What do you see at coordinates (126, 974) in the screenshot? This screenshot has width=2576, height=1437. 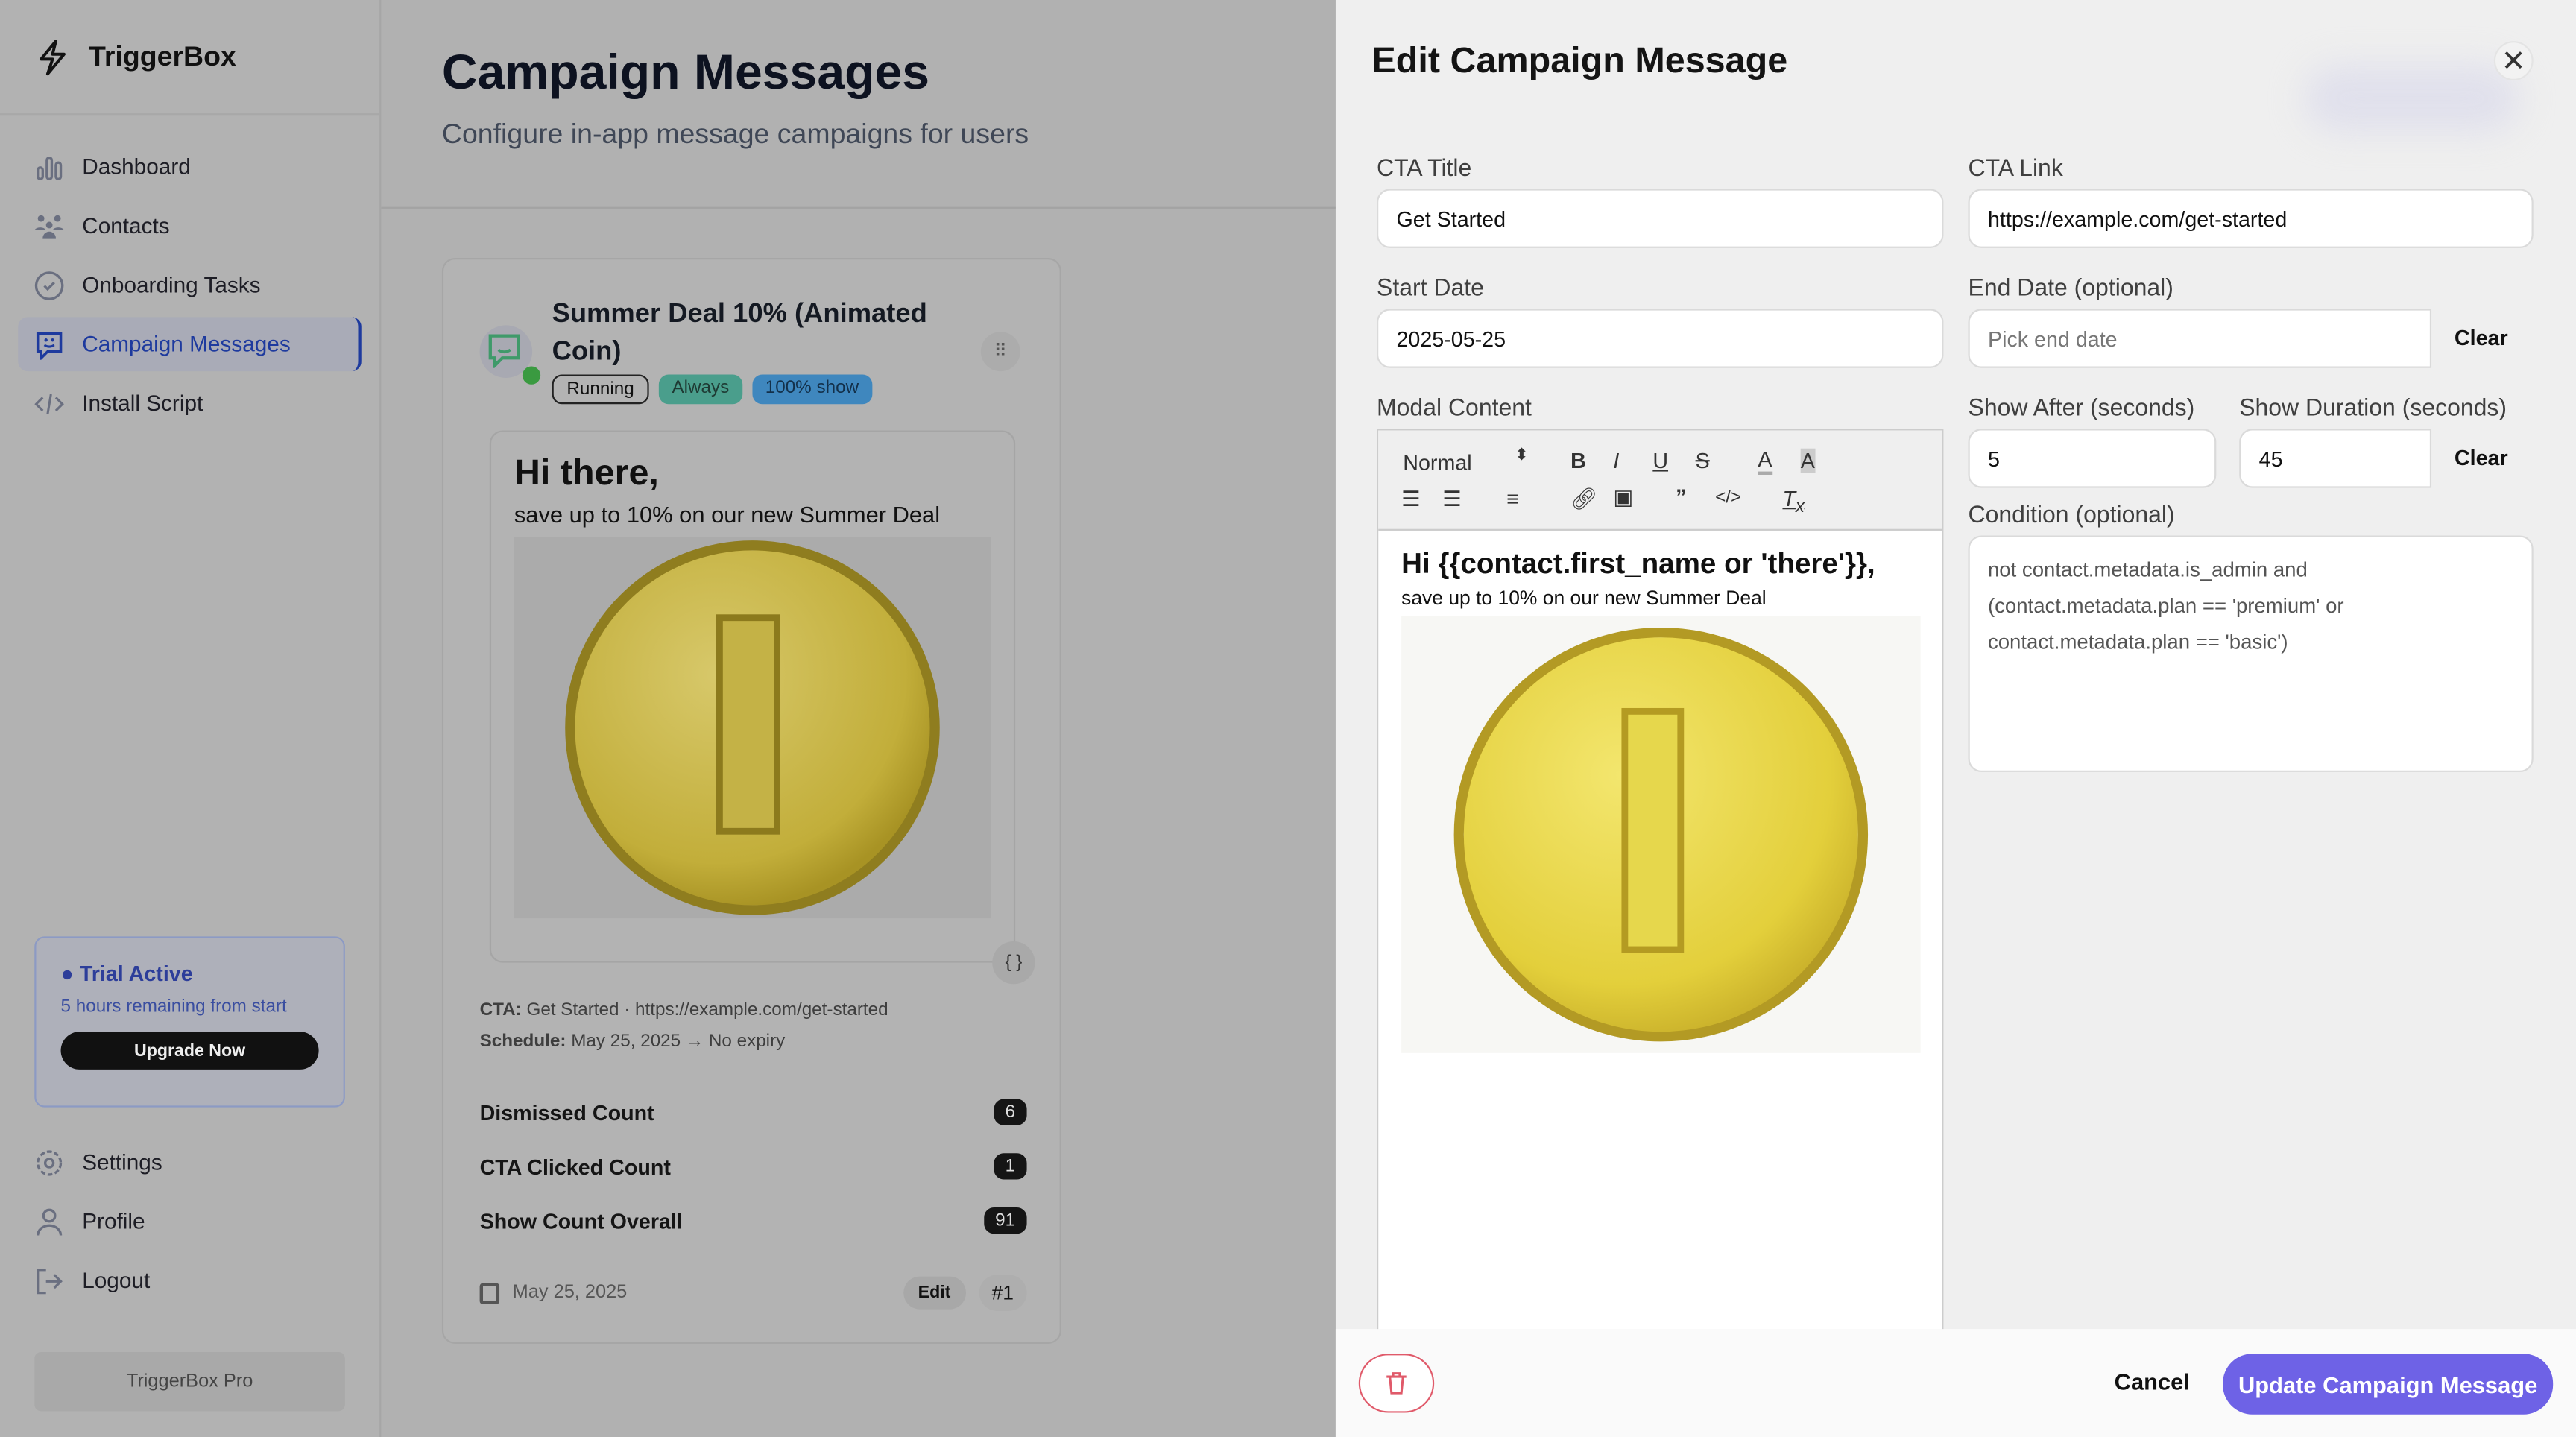 I see `trial-title: ● Trial Active` at bounding box center [126, 974].